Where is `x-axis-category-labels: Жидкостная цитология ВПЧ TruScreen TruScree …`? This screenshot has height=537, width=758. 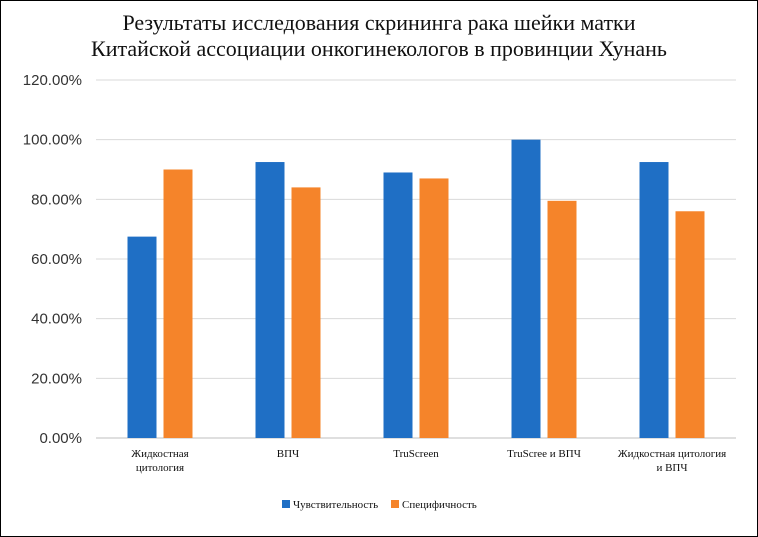
x-axis-category-labels: Жидкостная цитология ВПЧ TruScreen TruScree … is located at coordinates (428, 461).